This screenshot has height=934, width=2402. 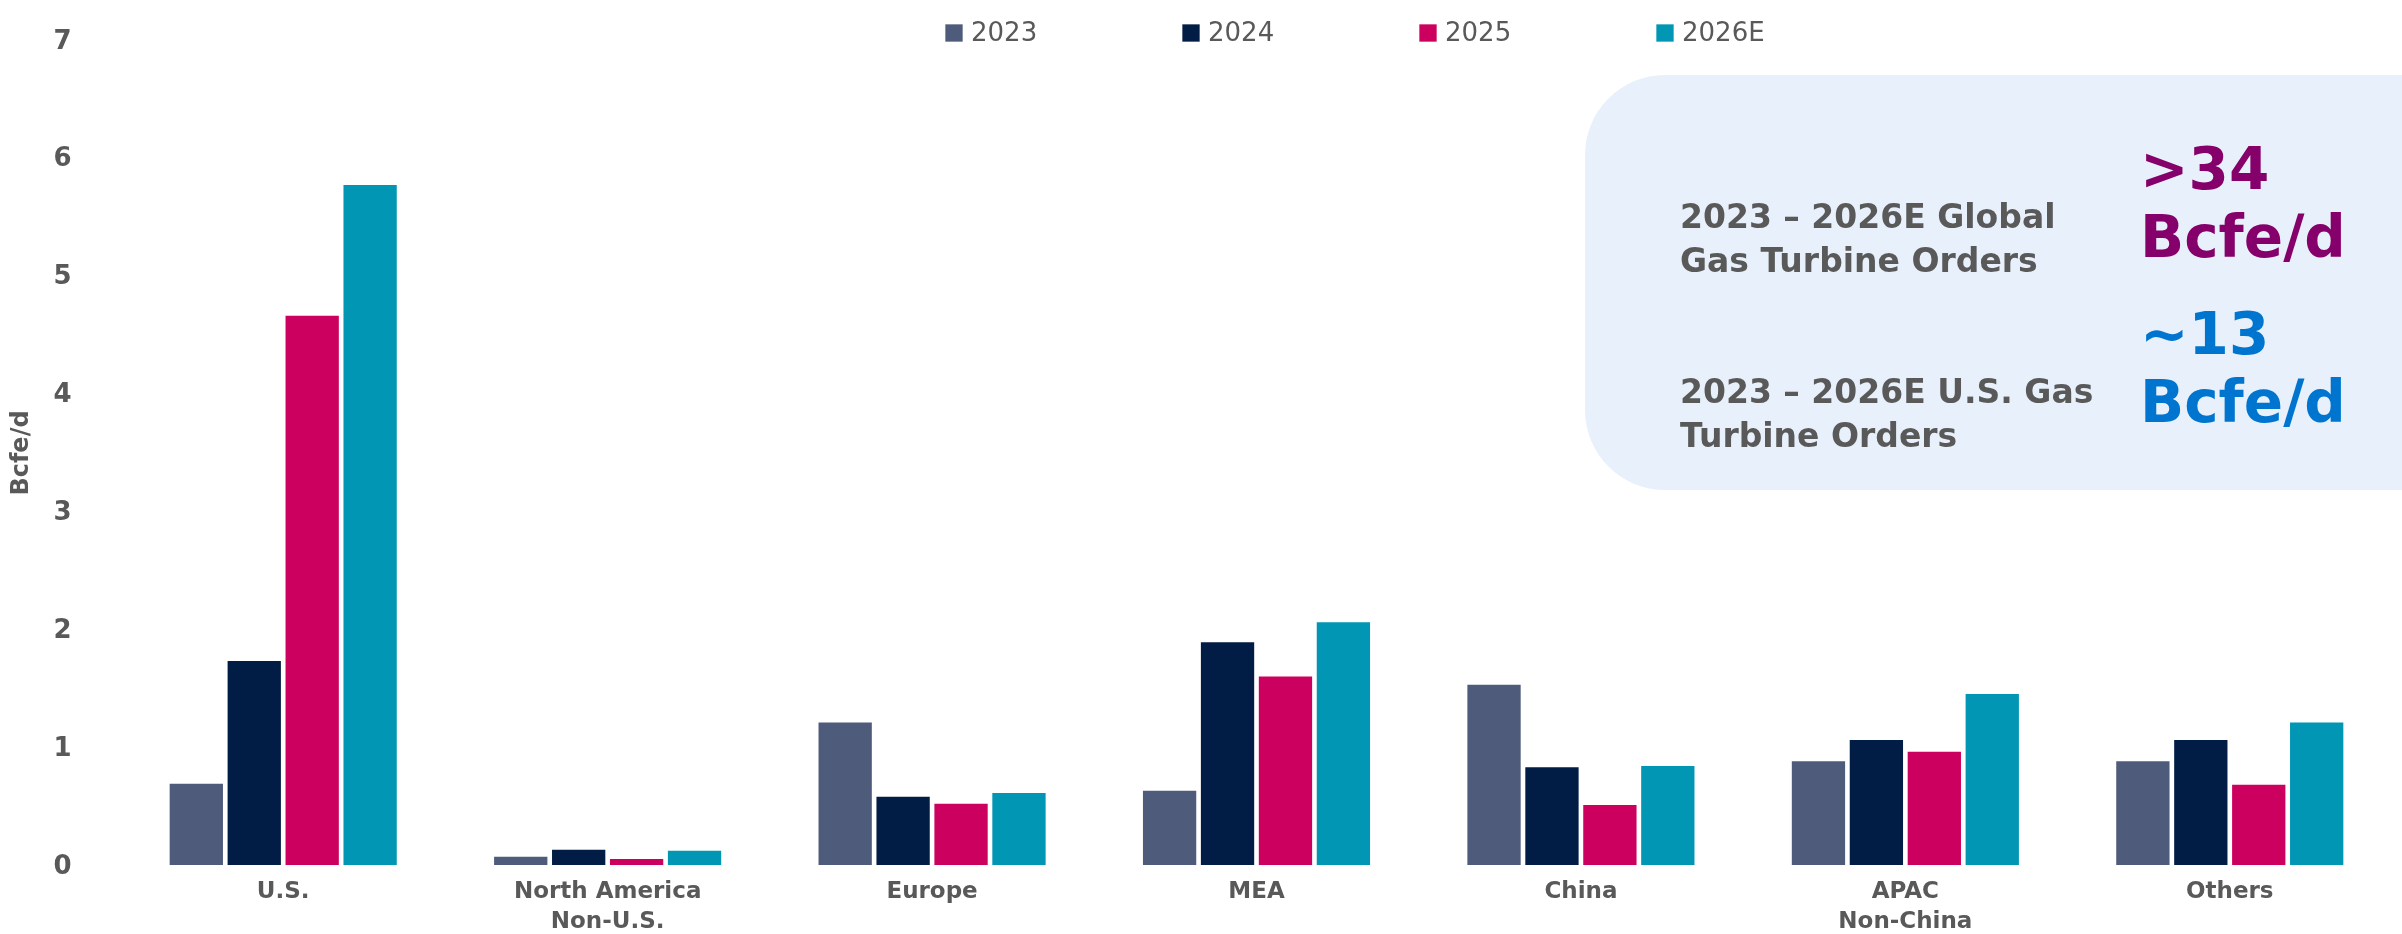 I want to click on legend-label: 2023, so click(x=1004, y=32).